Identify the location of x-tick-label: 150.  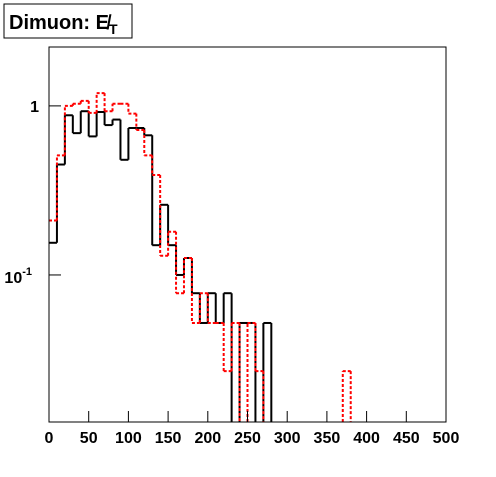
(168, 438).